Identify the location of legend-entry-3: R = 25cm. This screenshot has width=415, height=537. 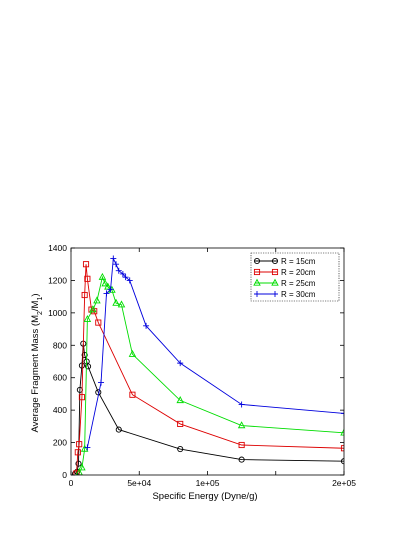
(284, 283).